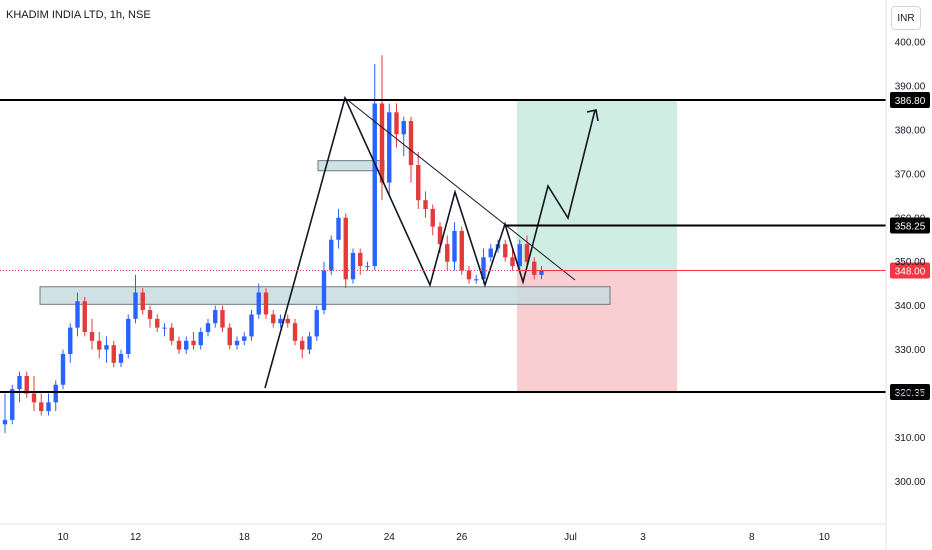 The image size is (932, 550). Describe the element at coordinates (910, 393) in the screenshot. I see `support-price-label: 320.35` at that location.